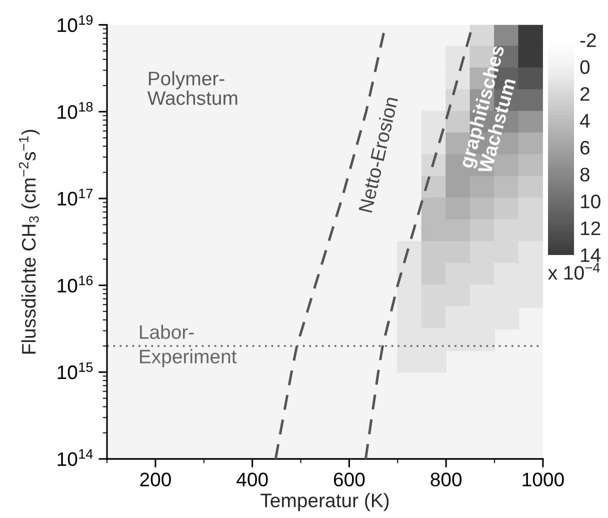 This screenshot has height=518, width=608. What do you see at coordinates (585, 121) in the screenshot?
I see `color-bar-label: 4` at bounding box center [585, 121].